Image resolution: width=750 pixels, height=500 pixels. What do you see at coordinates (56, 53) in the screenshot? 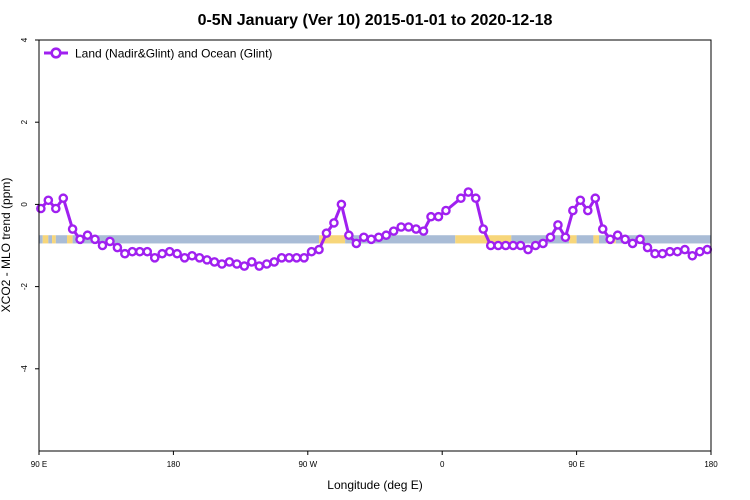
I see `legend-marker-swatch` at bounding box center [56, 53].